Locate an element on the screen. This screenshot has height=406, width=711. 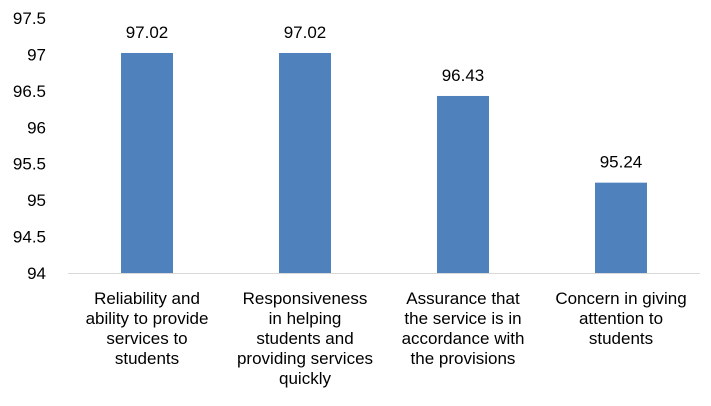
x-tick-label-line: services to is located at coordinates (146, 338).